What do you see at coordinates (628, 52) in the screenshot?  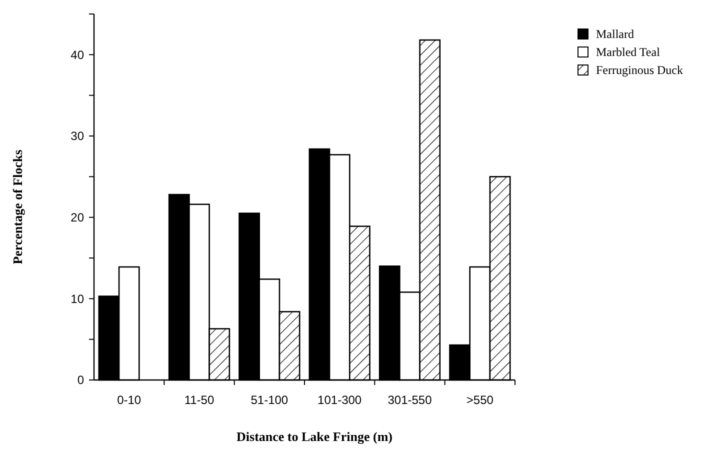 I see `legend-label: Marbled Teal` at bounding box center [628, 52].